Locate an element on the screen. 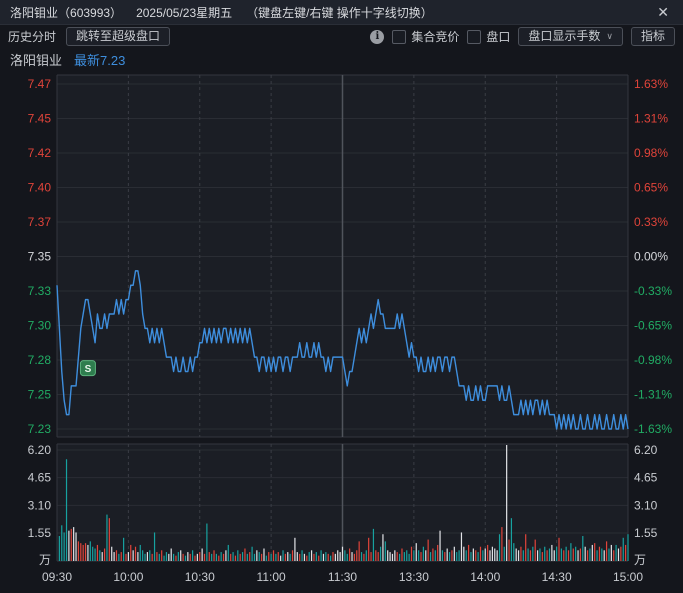  trade-date: 2025/05/23星期五 is located at coordinates (184, 12).